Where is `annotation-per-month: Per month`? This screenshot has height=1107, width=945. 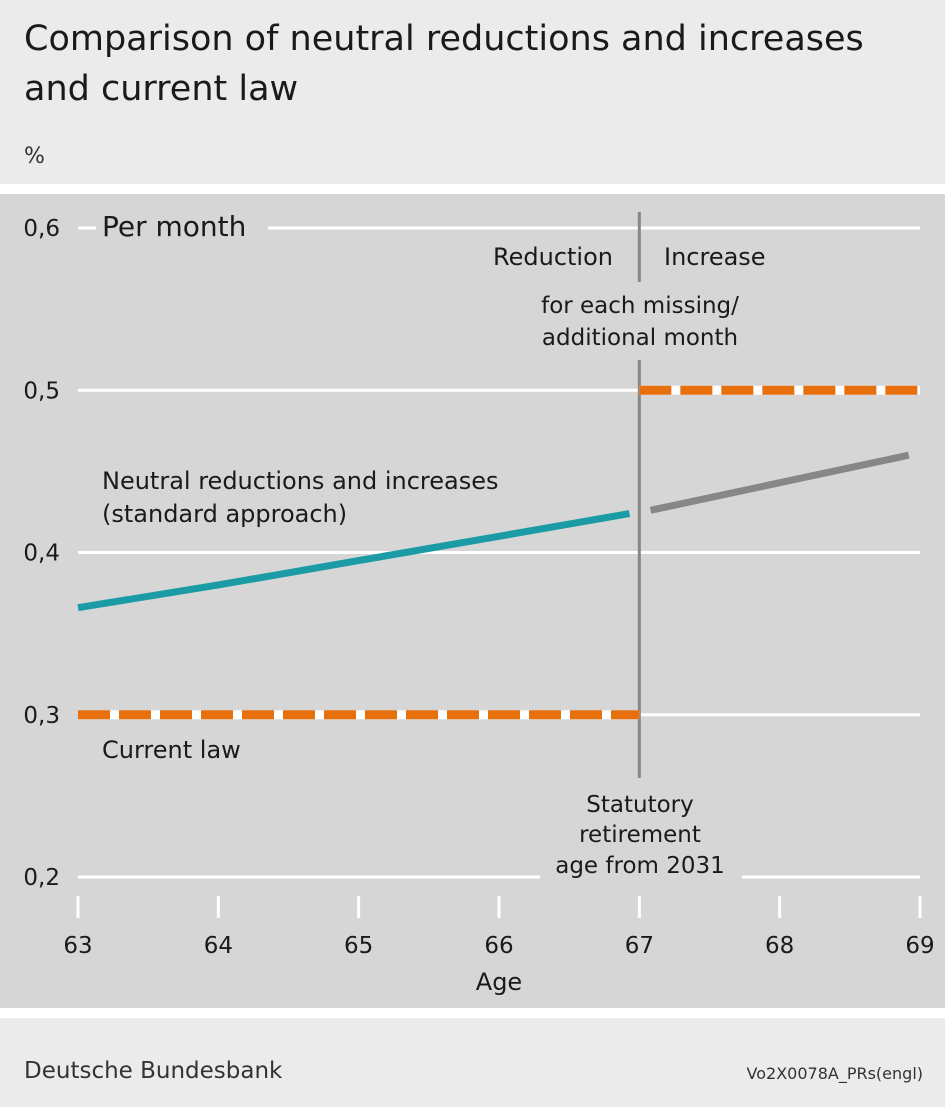 annotation-per-month: Per month is located at coordinates (174, 226).